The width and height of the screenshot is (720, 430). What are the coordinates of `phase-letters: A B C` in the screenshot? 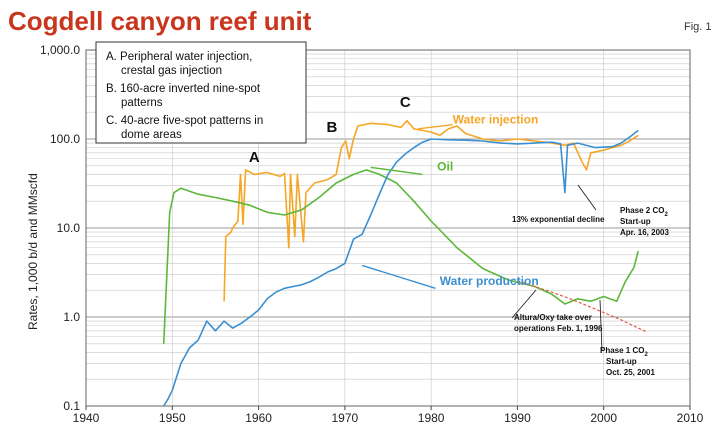 It's located at (330, 130).